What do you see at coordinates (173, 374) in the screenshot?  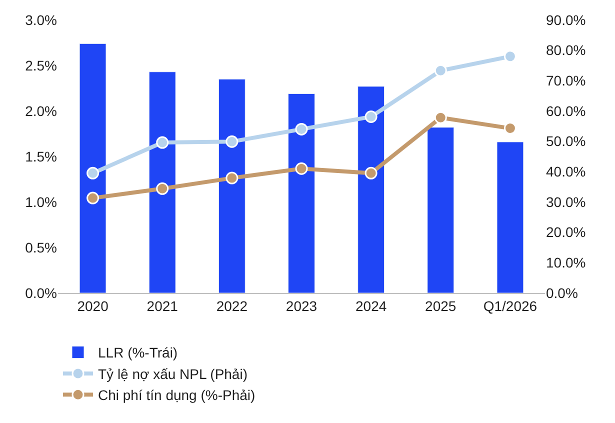 I see `legend-label: Tỷ lệ nợ xấu NPL (Phải)` at bounding box center [173, 374].